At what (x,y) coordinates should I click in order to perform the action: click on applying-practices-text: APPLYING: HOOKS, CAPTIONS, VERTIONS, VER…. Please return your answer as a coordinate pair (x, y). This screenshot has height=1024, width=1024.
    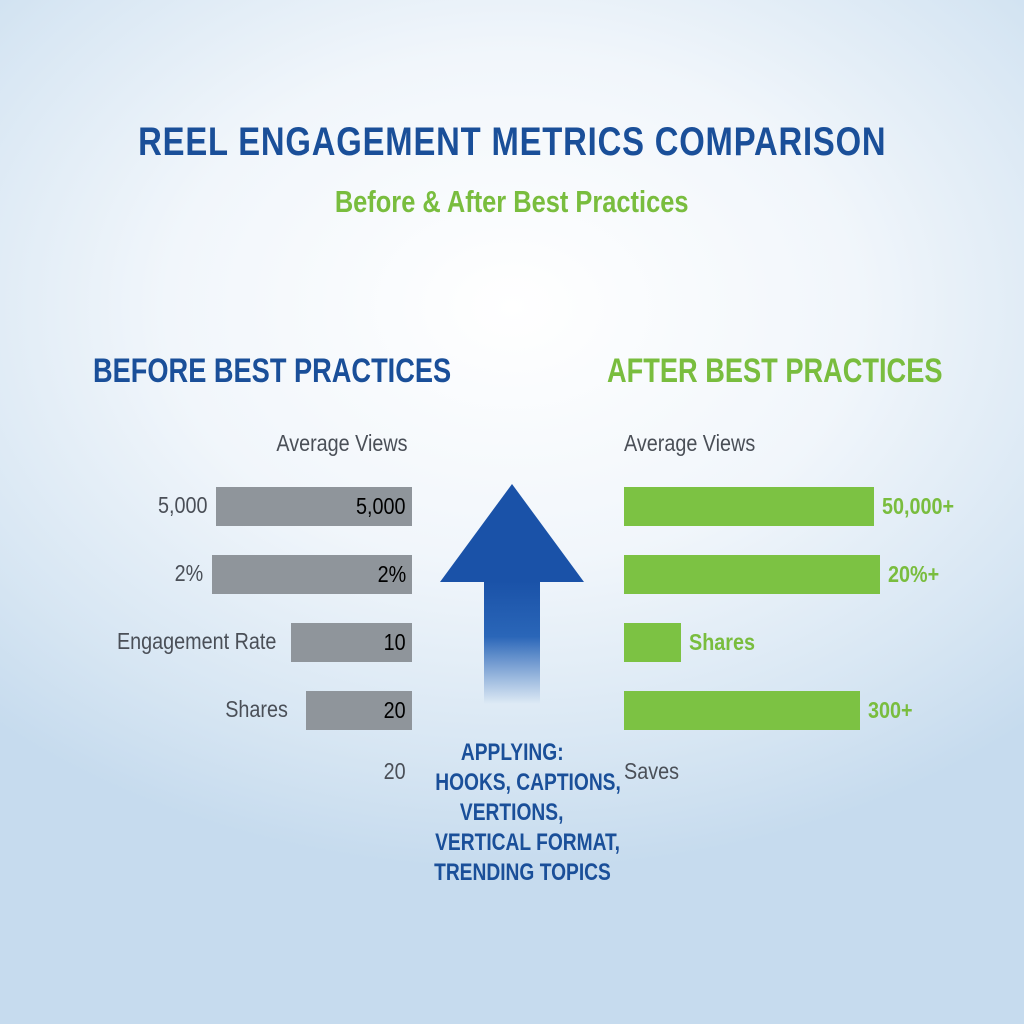
    Looking at the image, I should click on (516, 813).